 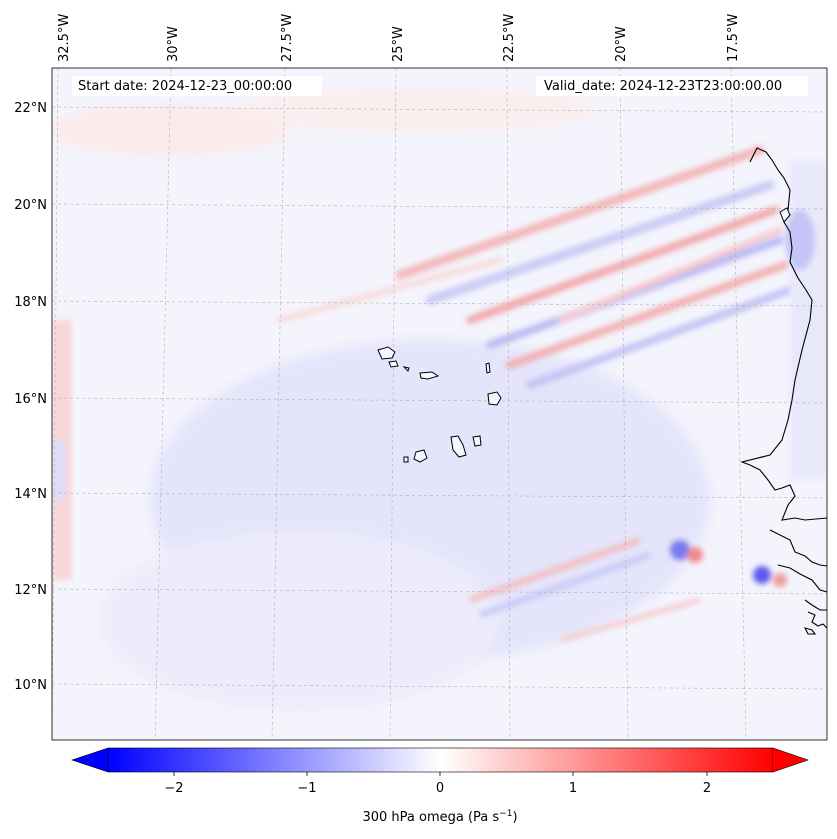 I want to click on cape-verde-islands, so click(x=439, y=404).